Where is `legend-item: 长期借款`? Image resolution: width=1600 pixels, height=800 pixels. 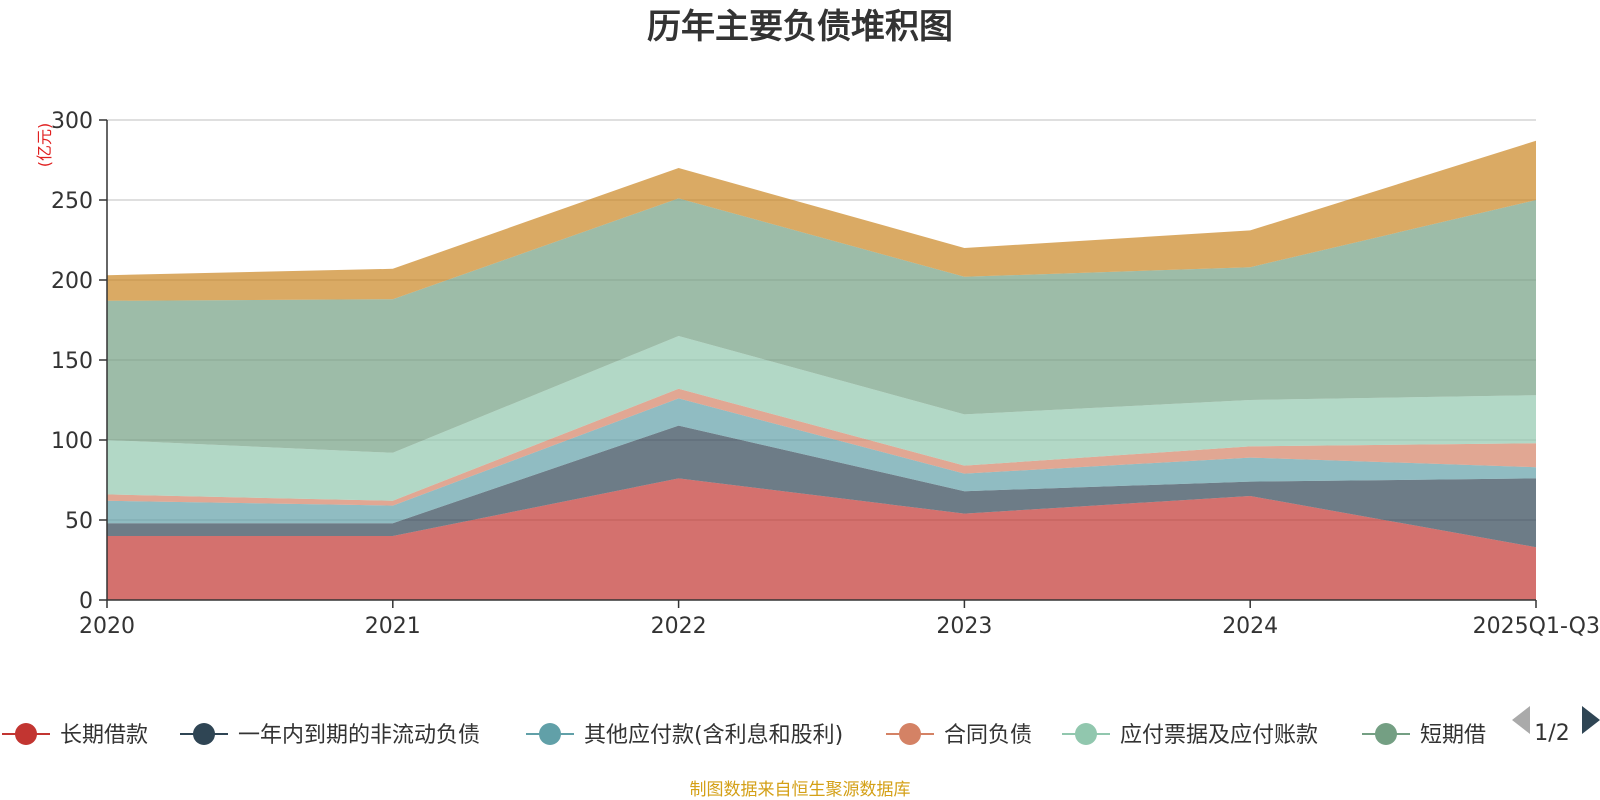 legend-item: 长期借款 is located at coordinates (75, 735).